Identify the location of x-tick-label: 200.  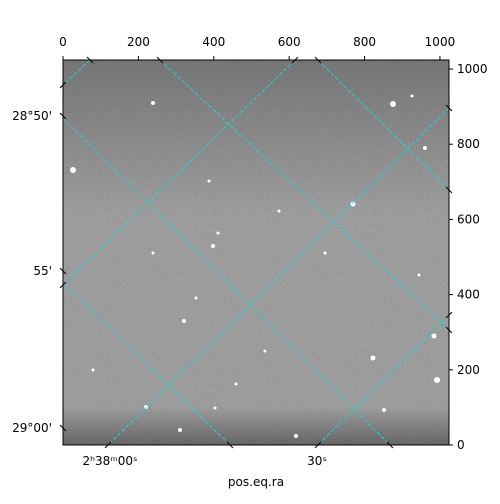
(138, 42).